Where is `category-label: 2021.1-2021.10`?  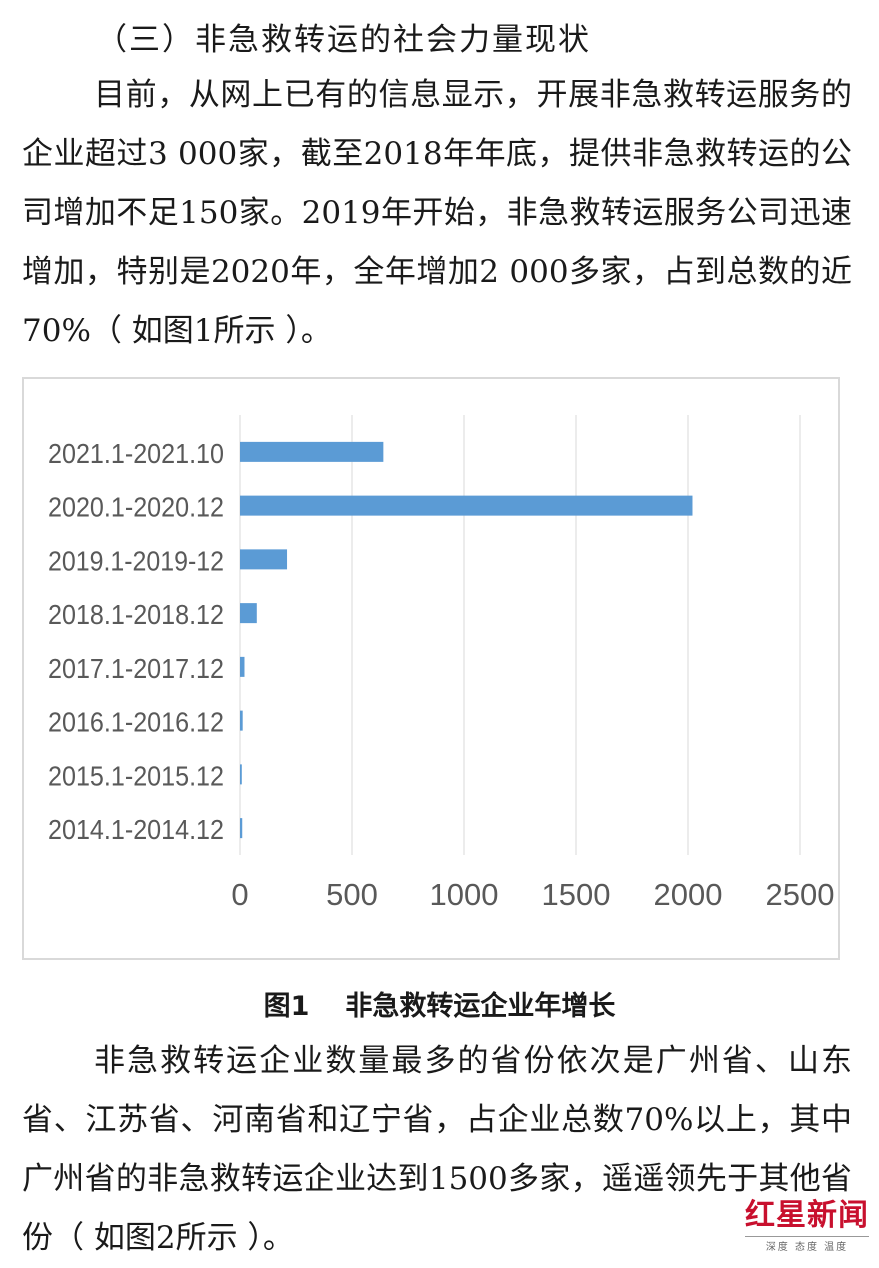 category-label: 2021.1-2021.10 is located at coordinates (136, 453).